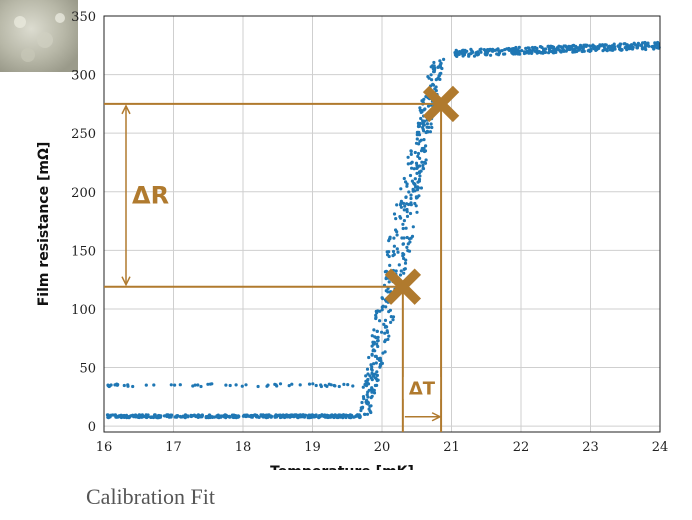 The image size is (692, 520). What do you see at coordinates (521, 447) in the screenshot?
I see `x-tick-label: 22` at bounding box center [521, 447].